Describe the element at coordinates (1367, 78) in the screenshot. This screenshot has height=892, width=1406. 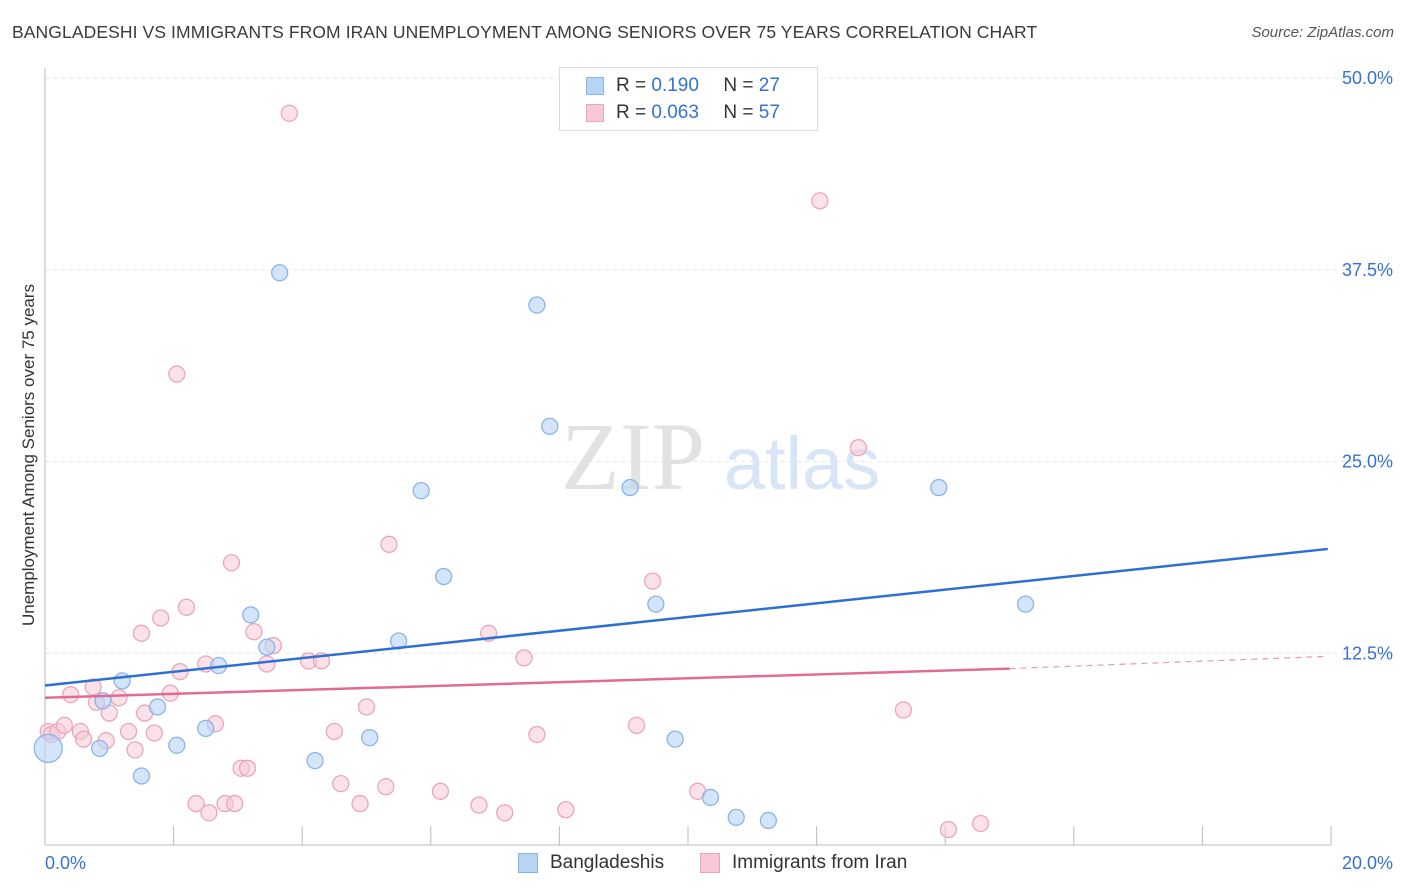
I see `y-tick-label: 50.0%` at that location.